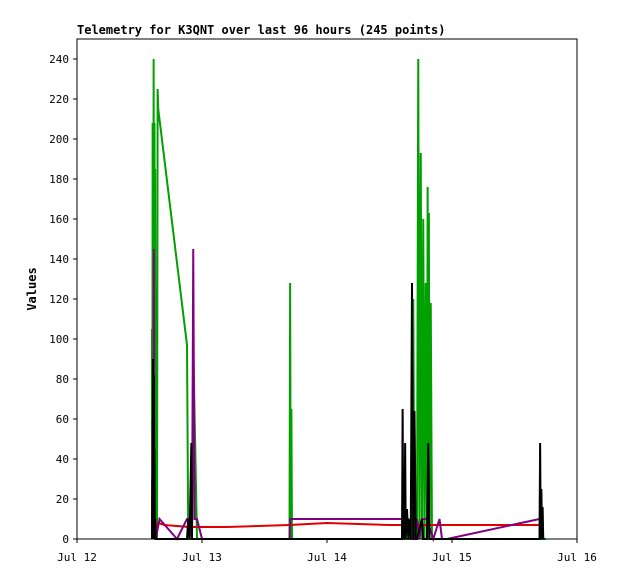  Describe the element at coordinates (59, 59) in the screenshot. I see `y-tick-label: 240` at that location.